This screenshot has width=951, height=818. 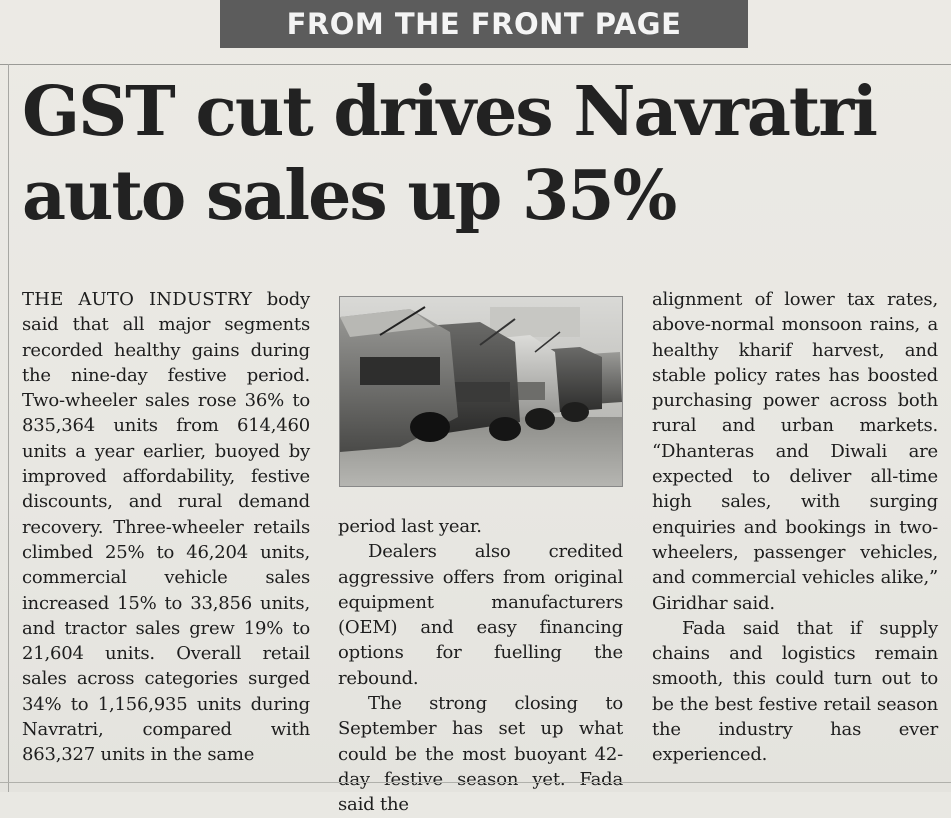 I want to click on headline-line-1: GST cut drives Navratri, so click(x=450, y=112).